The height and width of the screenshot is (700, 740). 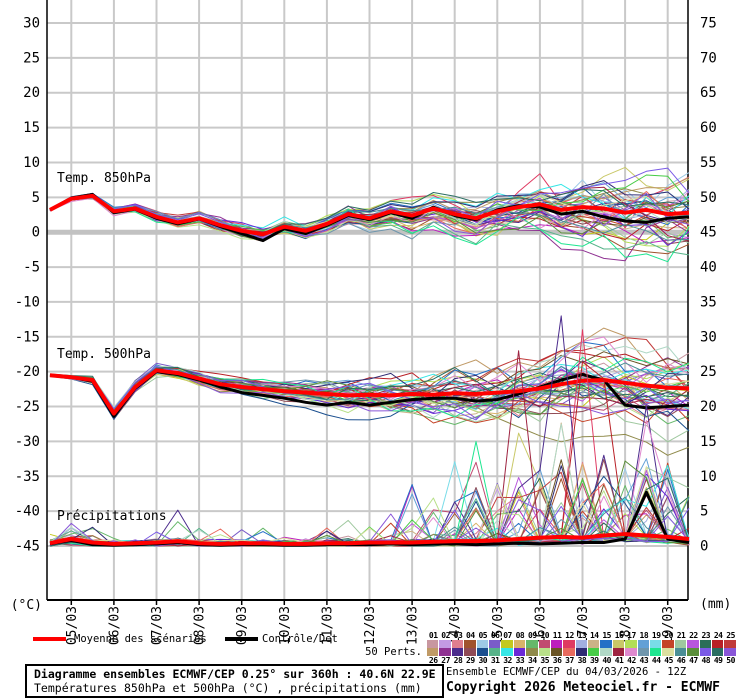 I want to click on pert-column: 03 28, so click(x=457, y=648).